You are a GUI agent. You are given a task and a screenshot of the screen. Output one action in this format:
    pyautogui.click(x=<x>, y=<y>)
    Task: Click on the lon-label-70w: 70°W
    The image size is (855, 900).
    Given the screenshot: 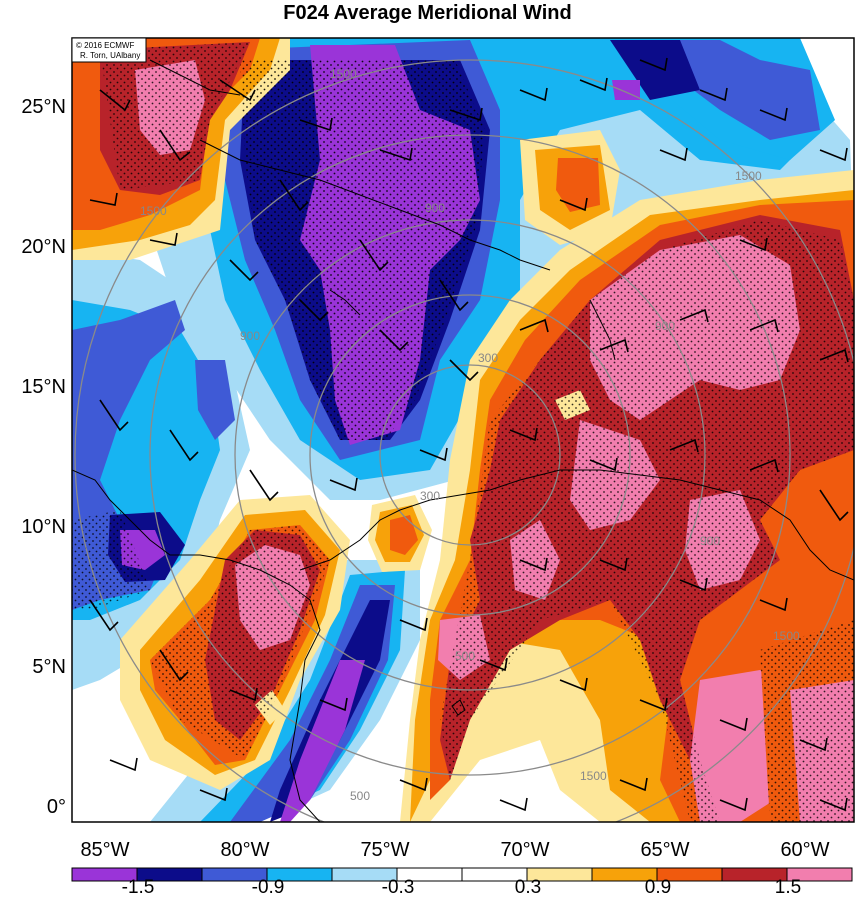 What is the action you would take?
    pyautogui.click(x=524, y=850)
    